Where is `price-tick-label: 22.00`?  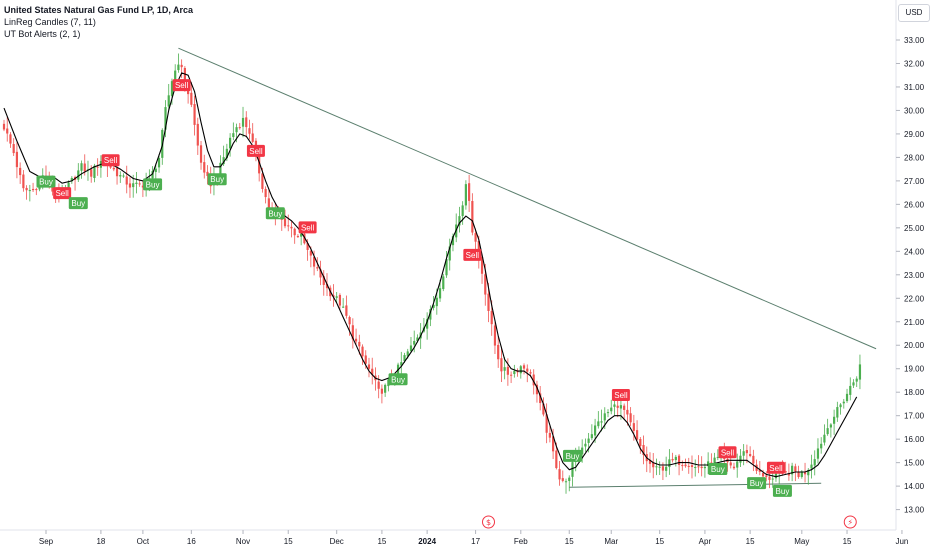
price-tick-label: 22.00 is located at coordinates (914, 298).